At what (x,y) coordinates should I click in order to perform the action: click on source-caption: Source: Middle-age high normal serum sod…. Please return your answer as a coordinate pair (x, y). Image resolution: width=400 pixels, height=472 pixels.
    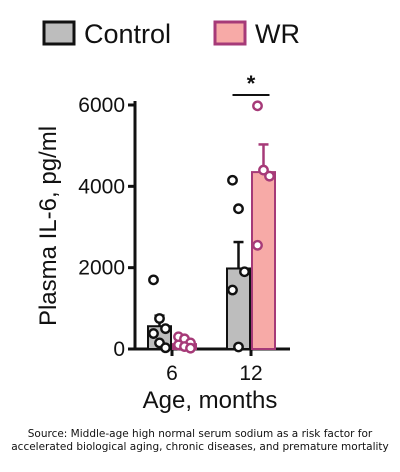
    Looking at the image, I should click on (200, 441).